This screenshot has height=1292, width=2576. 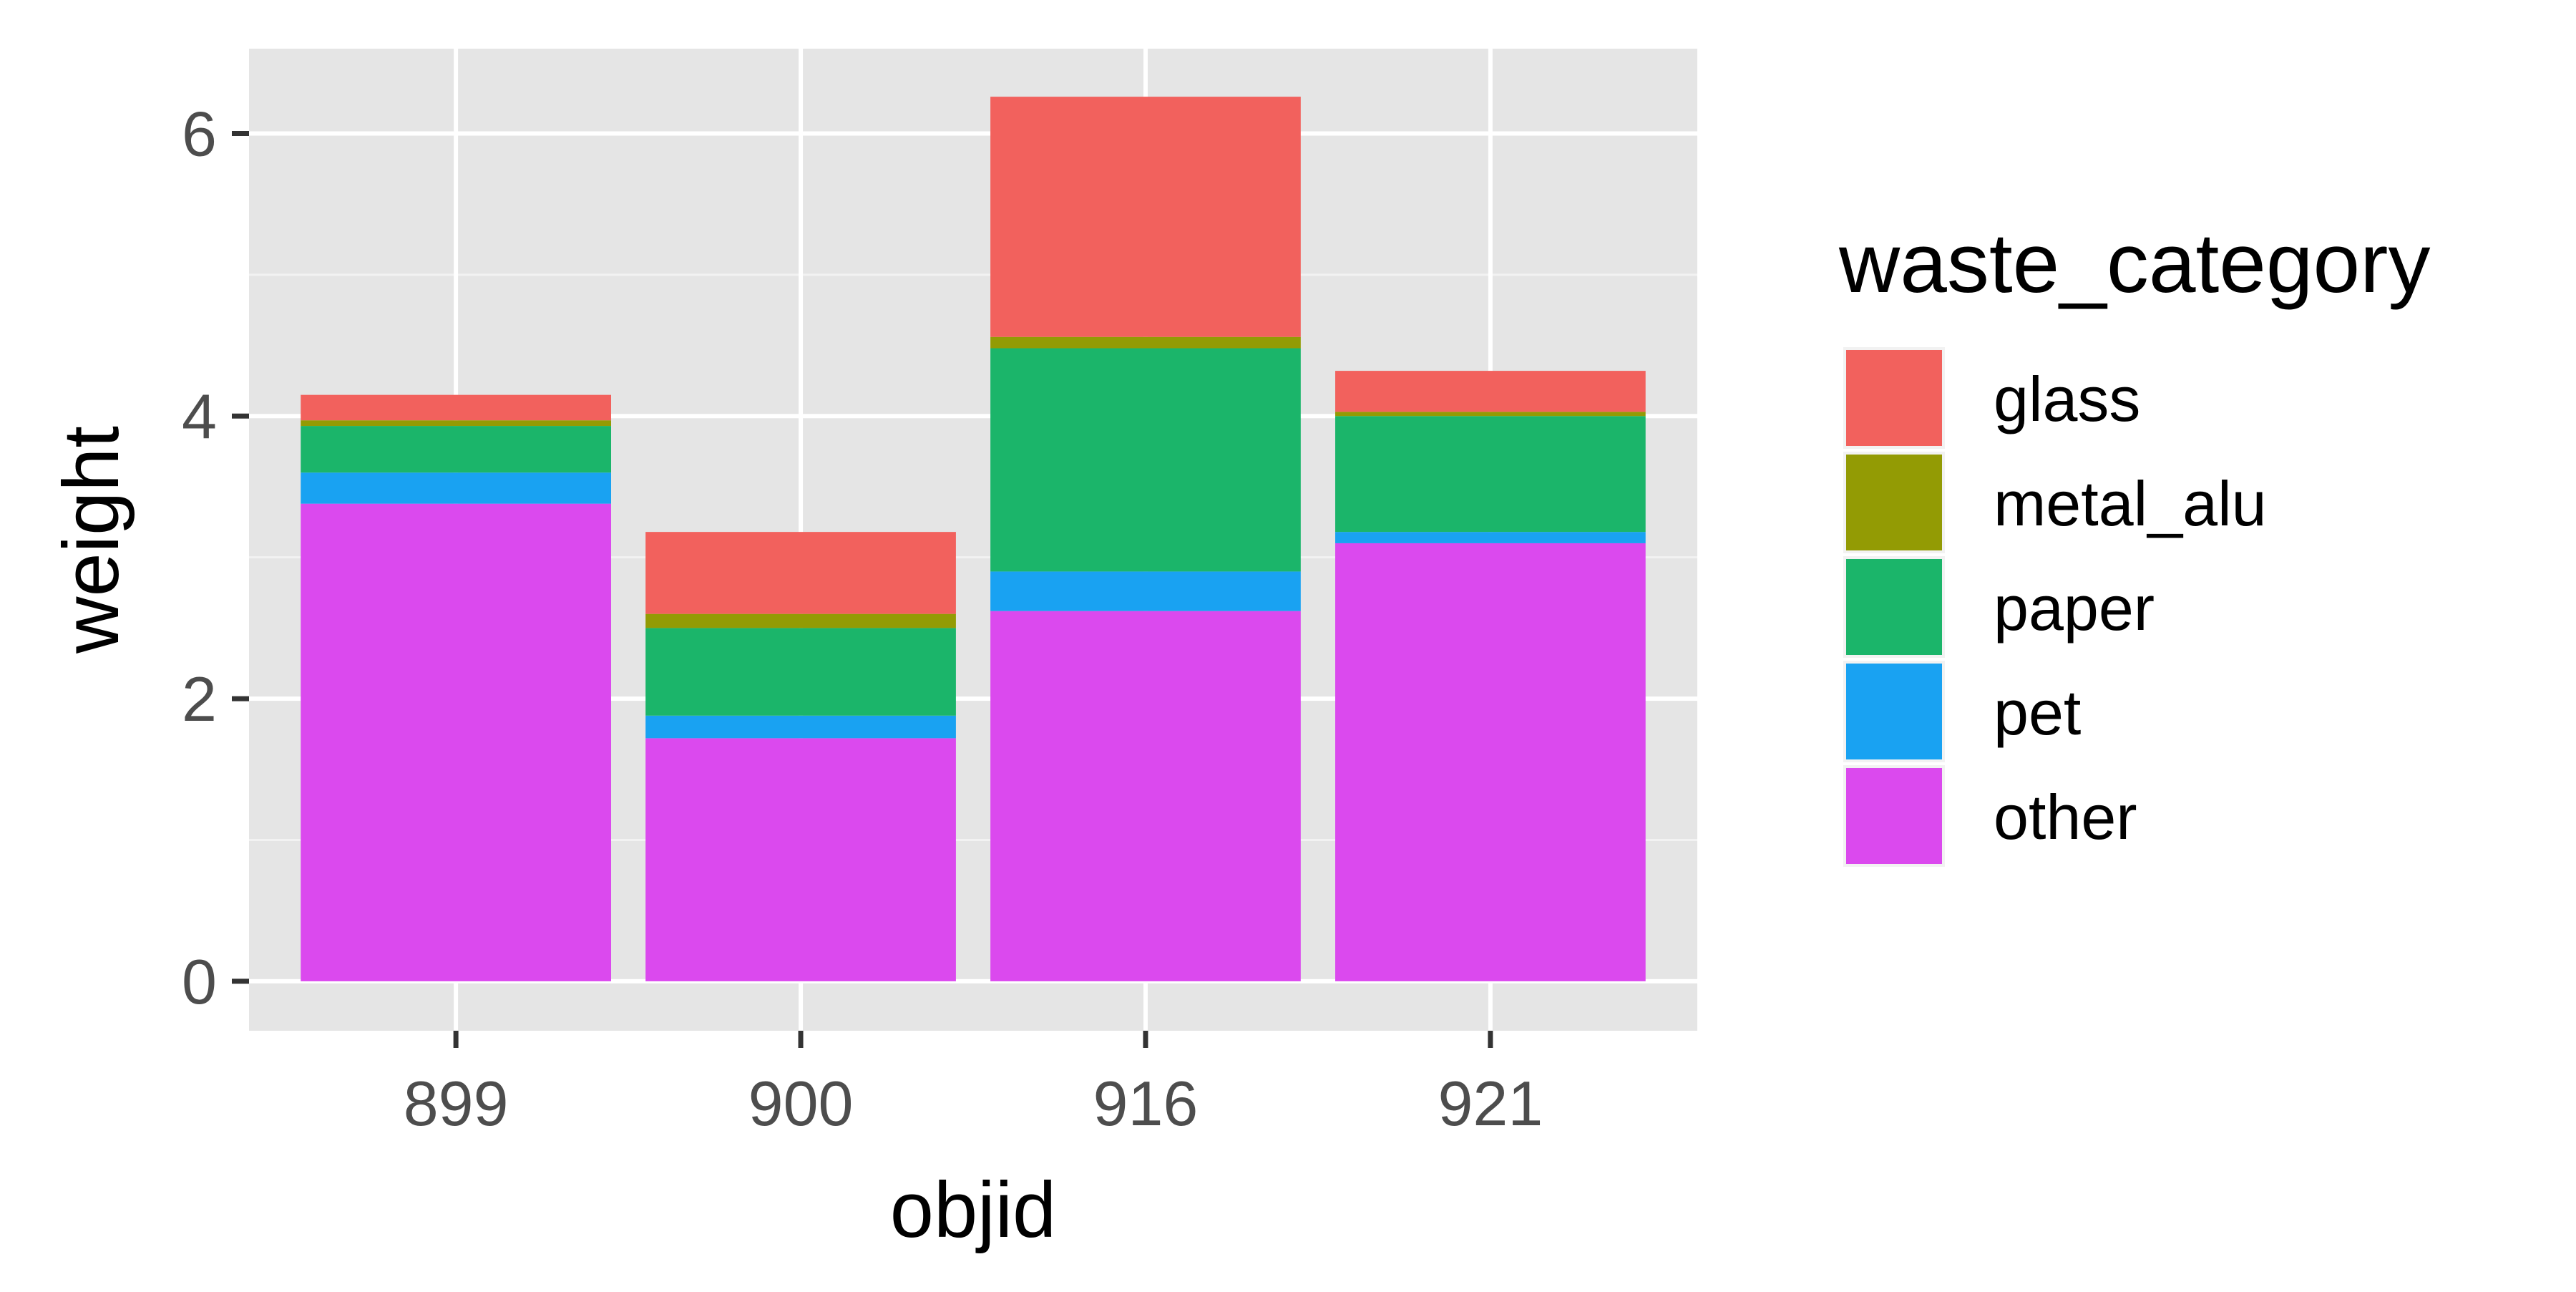 I want to click on legend-key-paper, so click(x=1894, y=607).